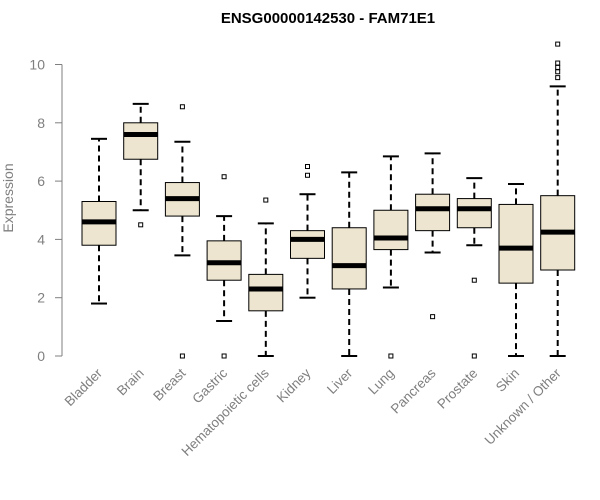 Image resolution: width=600 pixels, height=500 pixels. Describe the element at coordinates (413, 390) in the screenshot. I see `x-label-pancreas: Pancreas` at that location.